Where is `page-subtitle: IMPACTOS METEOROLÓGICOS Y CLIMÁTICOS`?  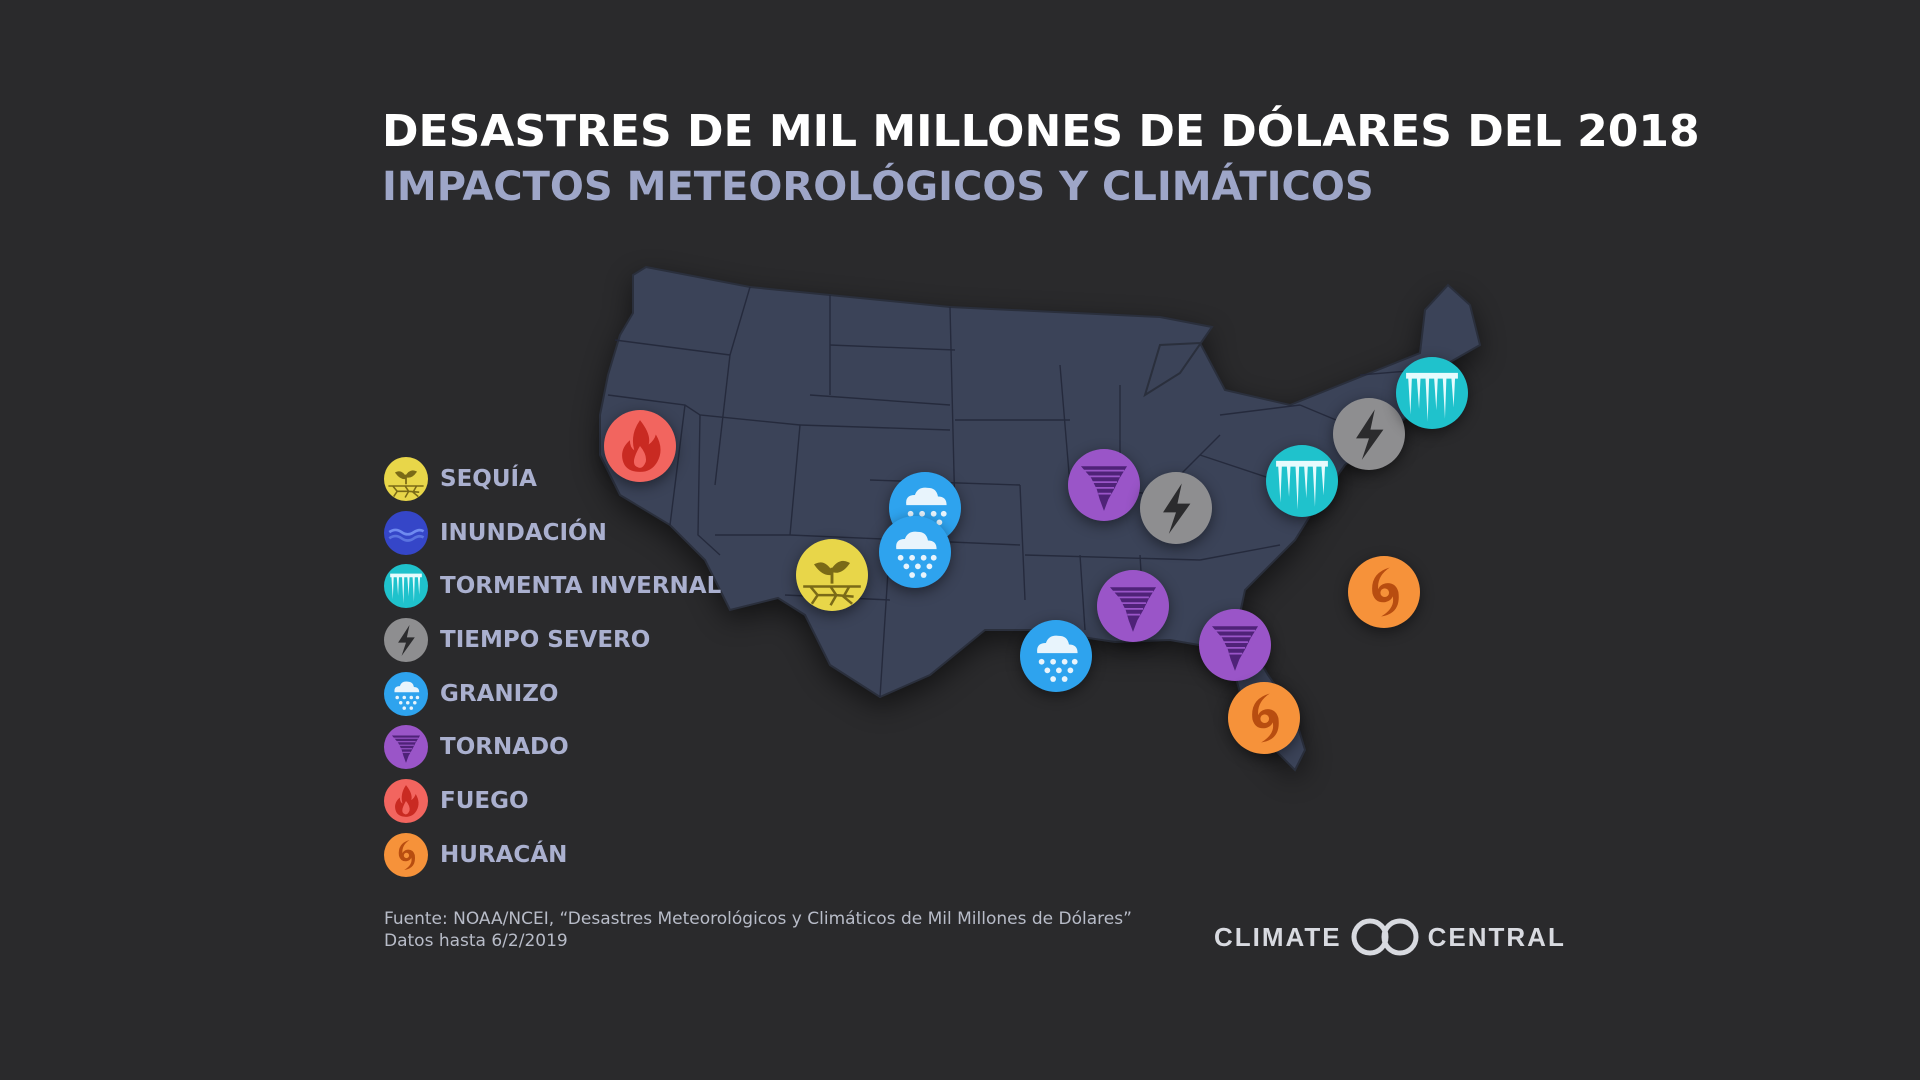
page-subtitle: IMPACTOS METEOROLÓGICOS Y CLIMÁTICOS is located at coordinates (878, 187).